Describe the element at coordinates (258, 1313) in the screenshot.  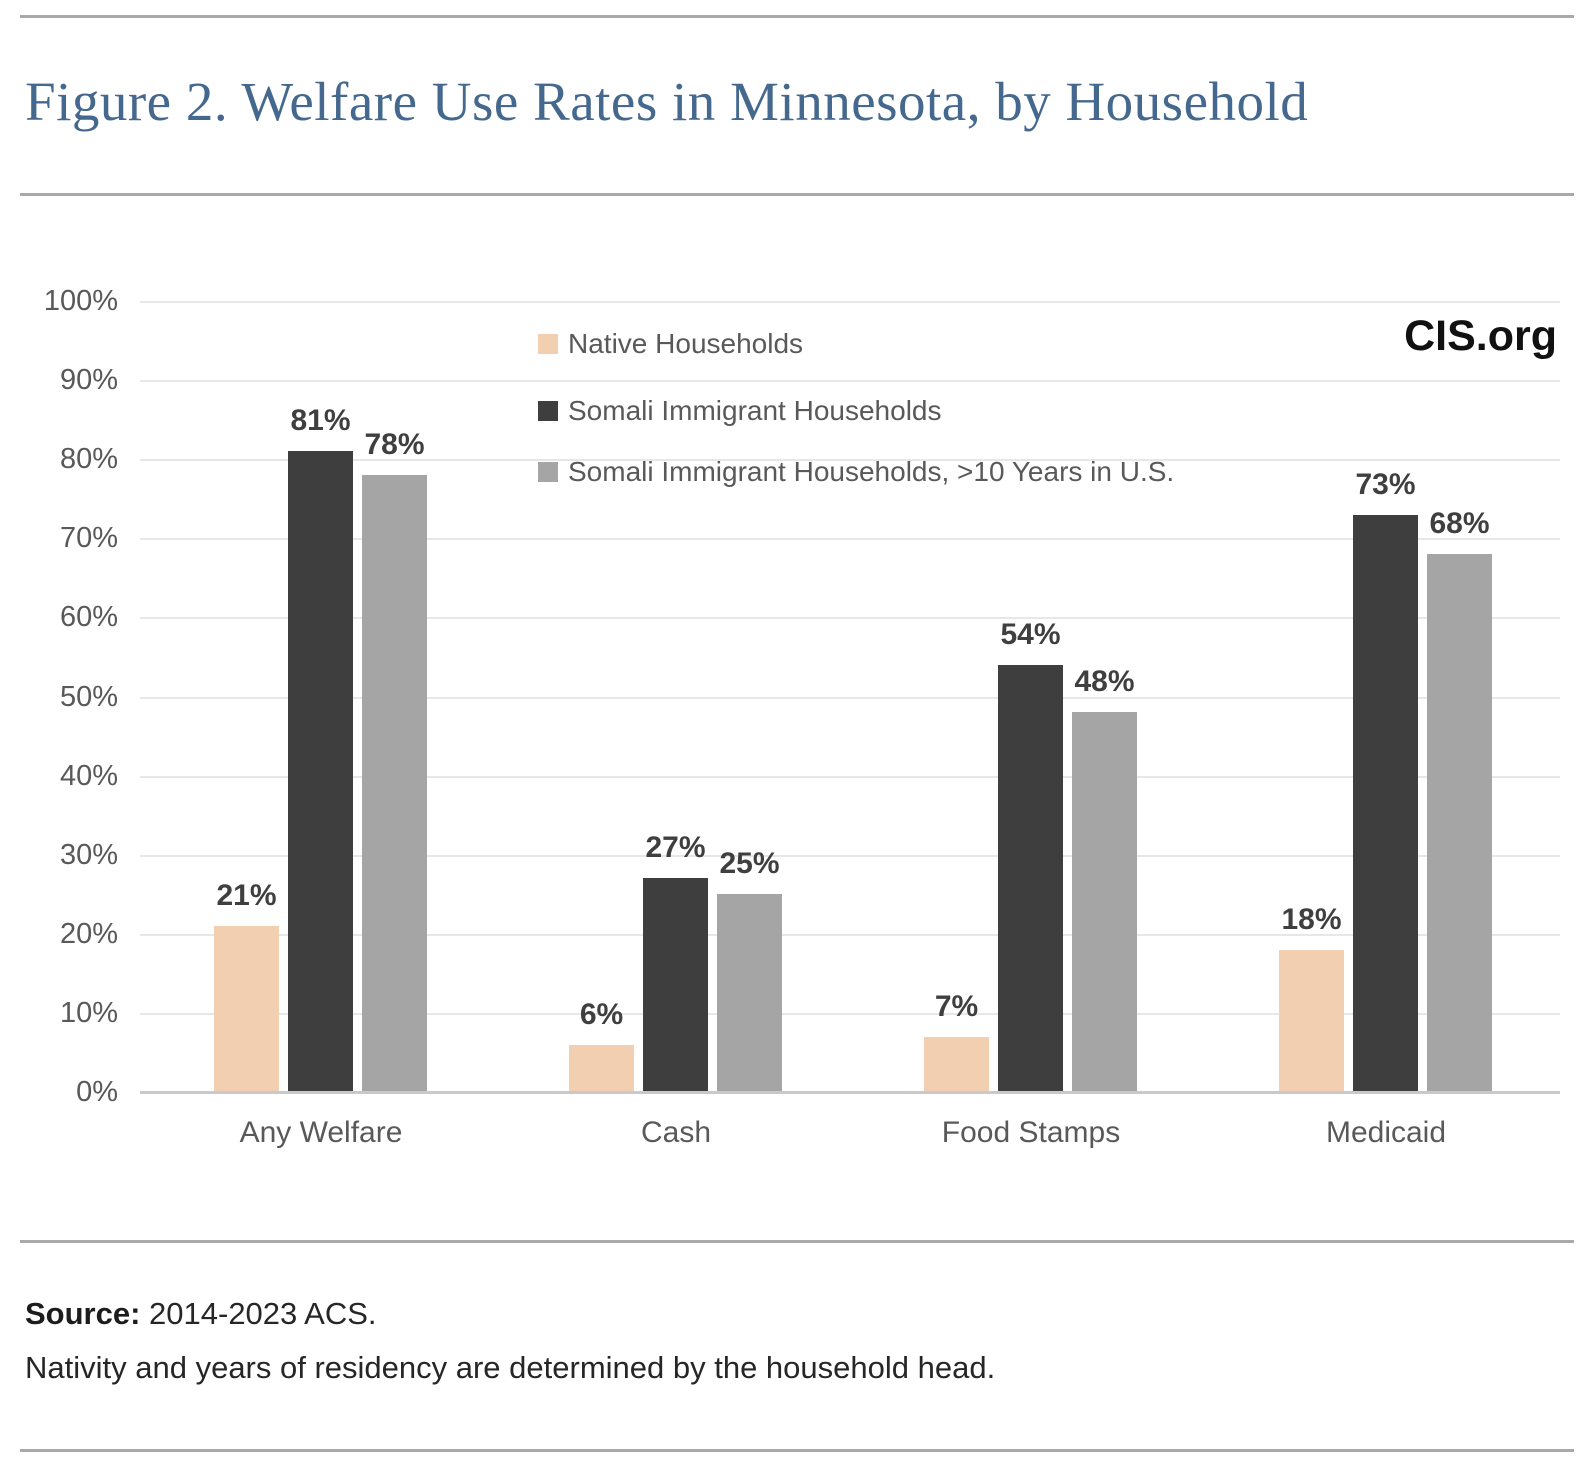
I see `source-text: 2014-2023 ACS.` at that location.